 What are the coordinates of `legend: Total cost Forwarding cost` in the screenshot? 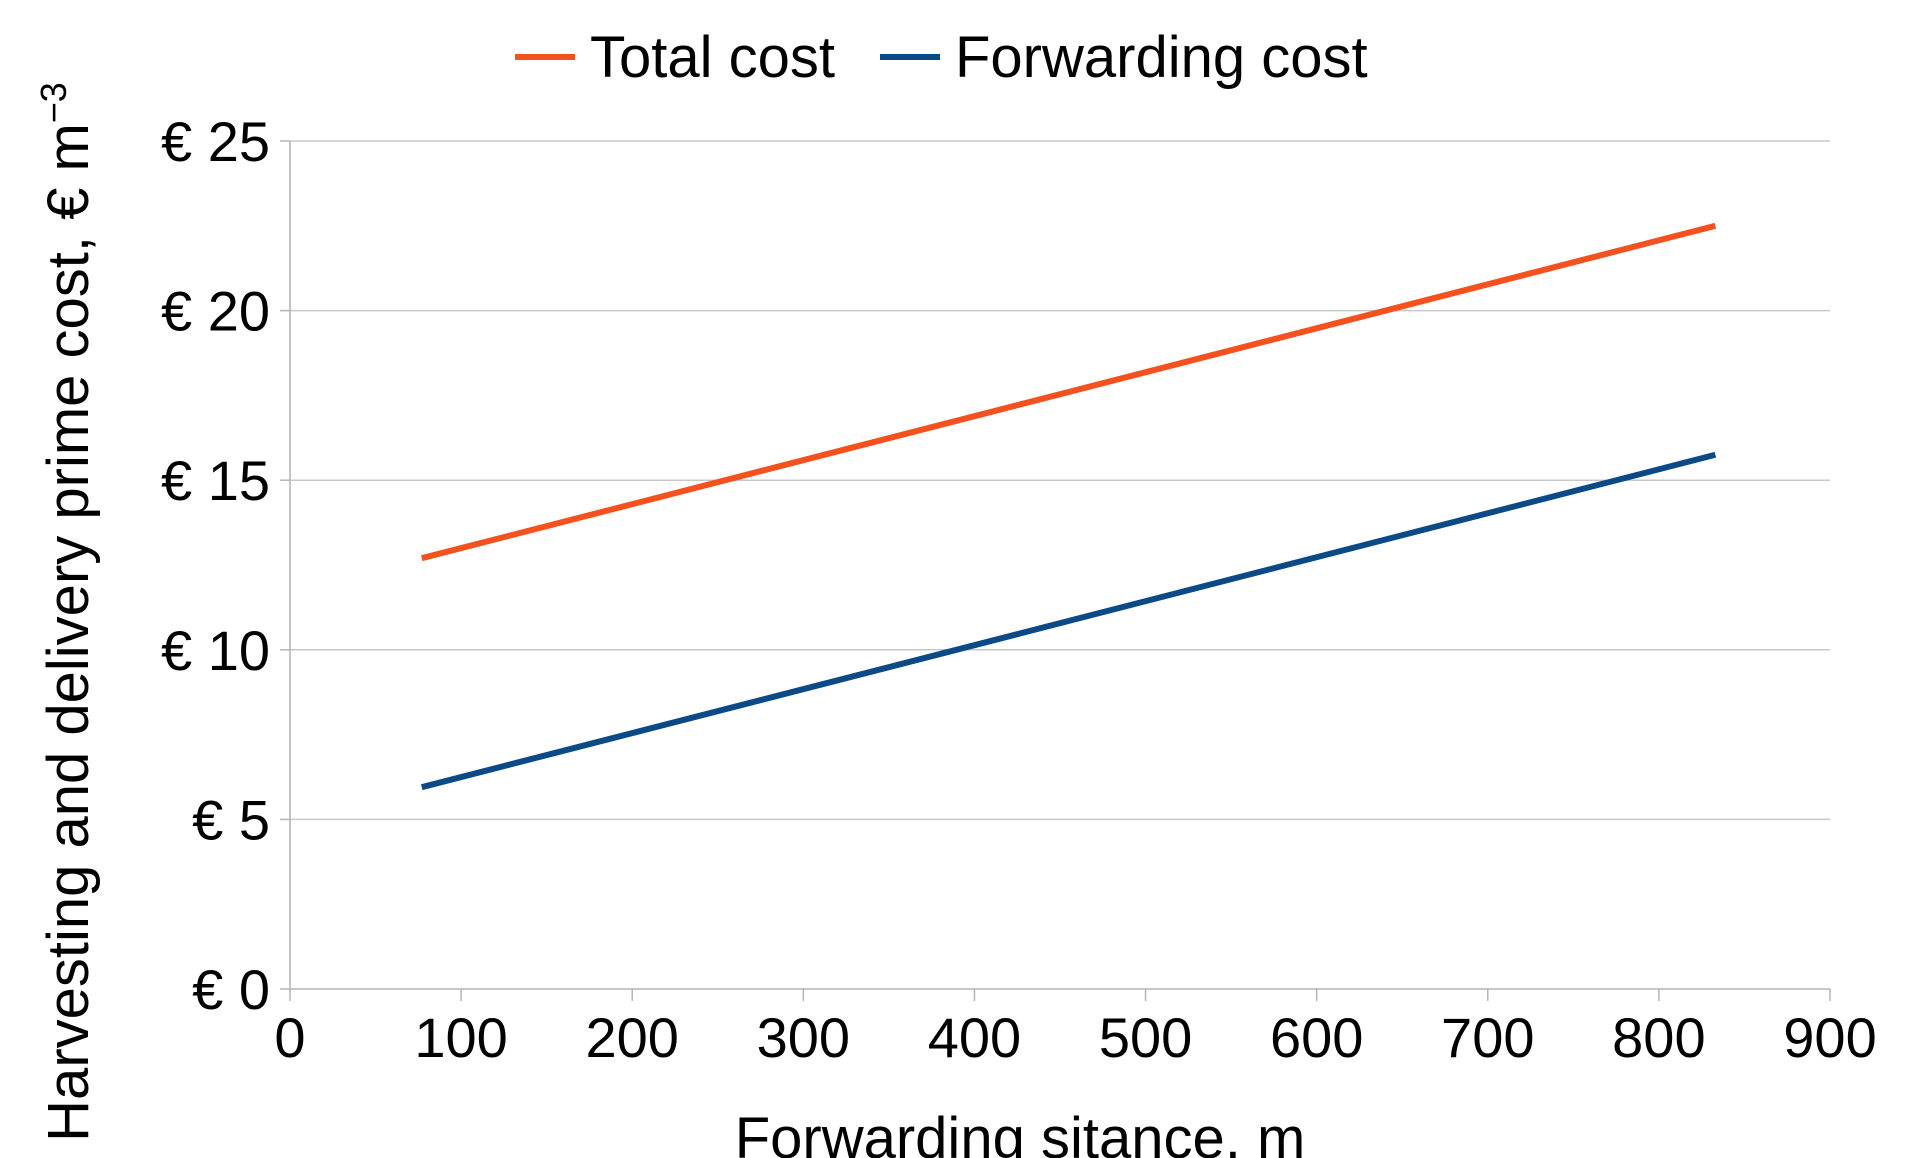 It's located at (941, 57).